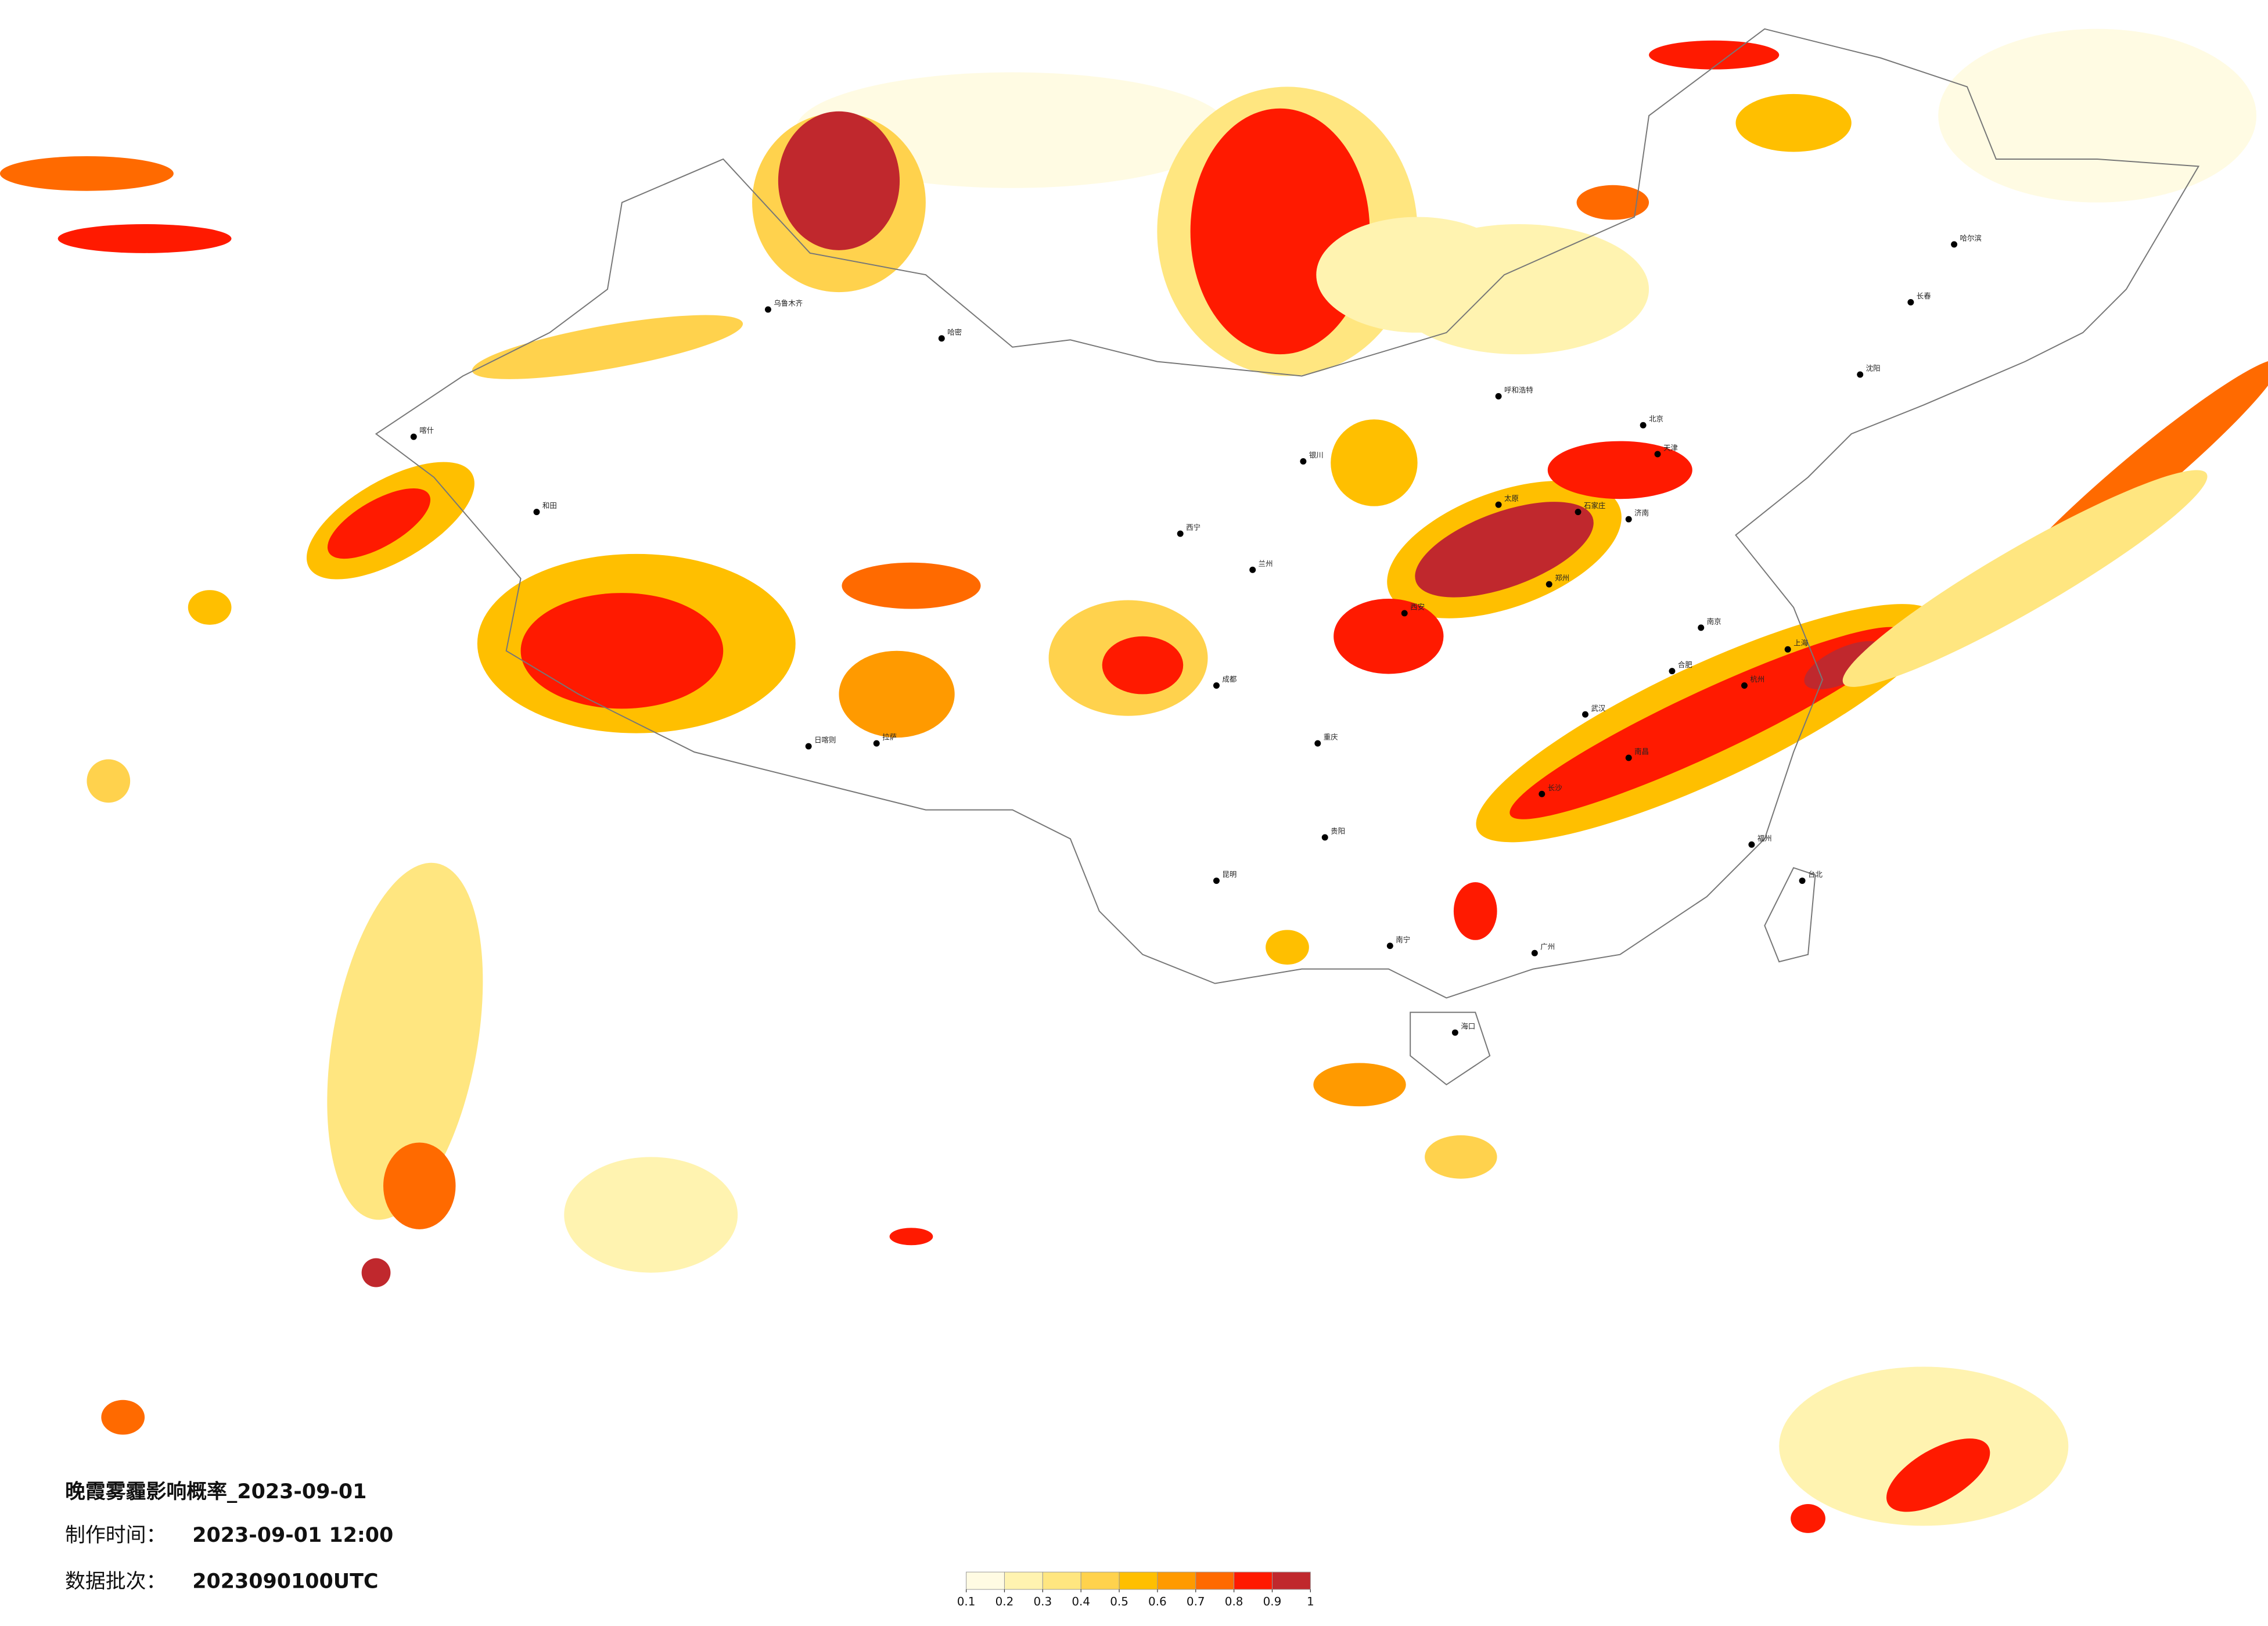  What do you see at coordinates (1310, 1601) in the screenshot?
I see `legend-tick-label: 1` at bounding box center [1310, 1601].